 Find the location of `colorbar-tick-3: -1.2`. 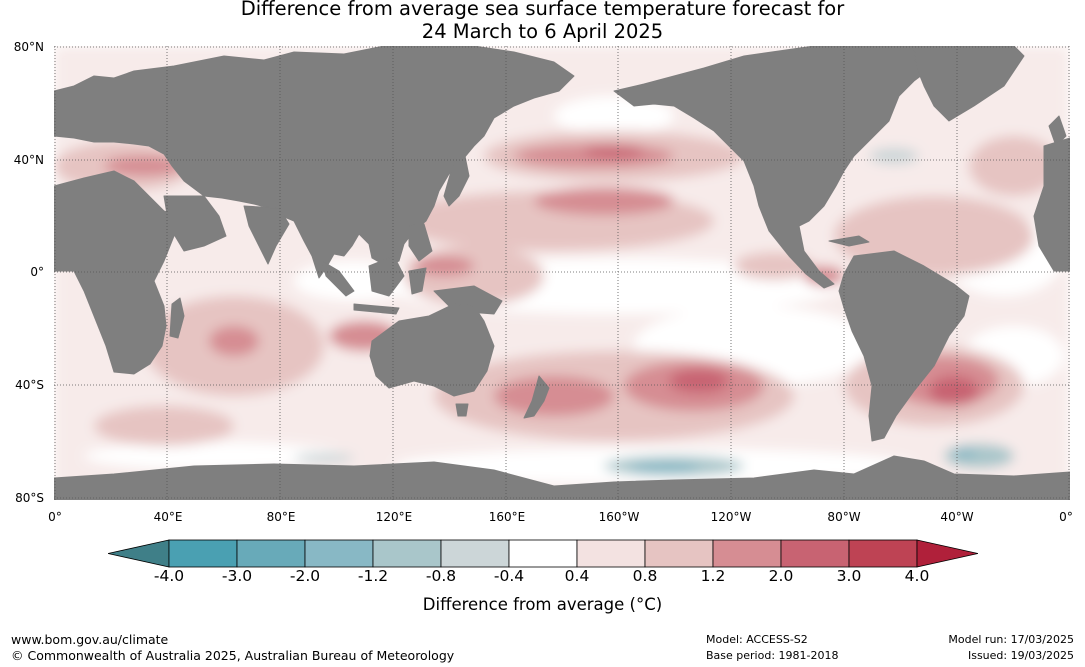

colorbar-tick-3: -1.2 is located at coordinates (373, 576).